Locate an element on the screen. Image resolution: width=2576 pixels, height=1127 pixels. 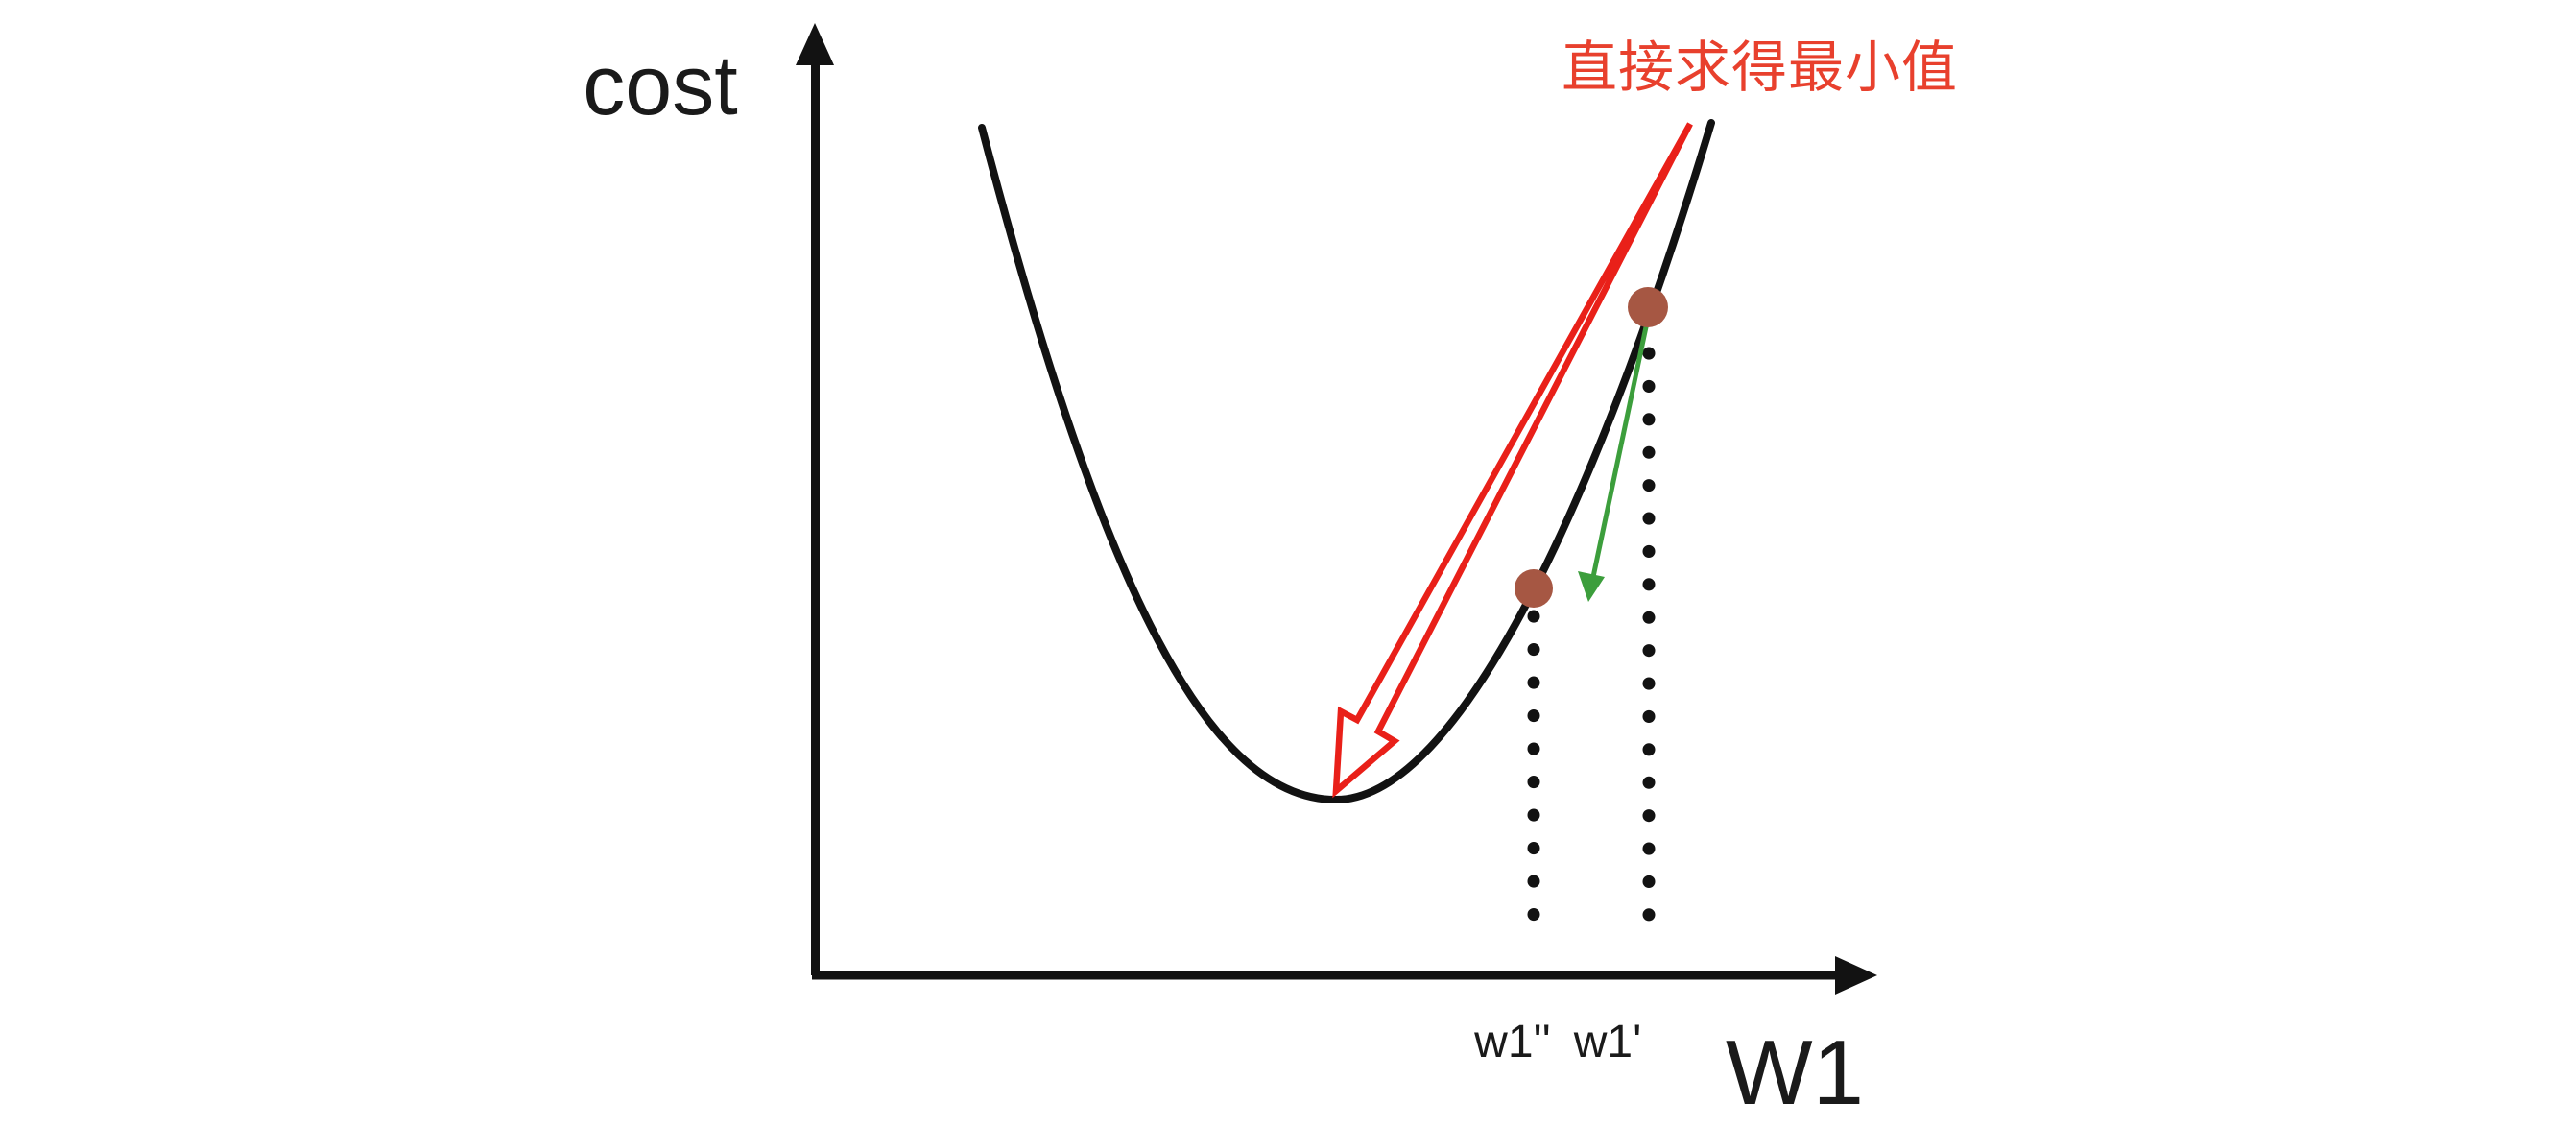
gradient-step-arrow is located at coordinates (1614, 462).